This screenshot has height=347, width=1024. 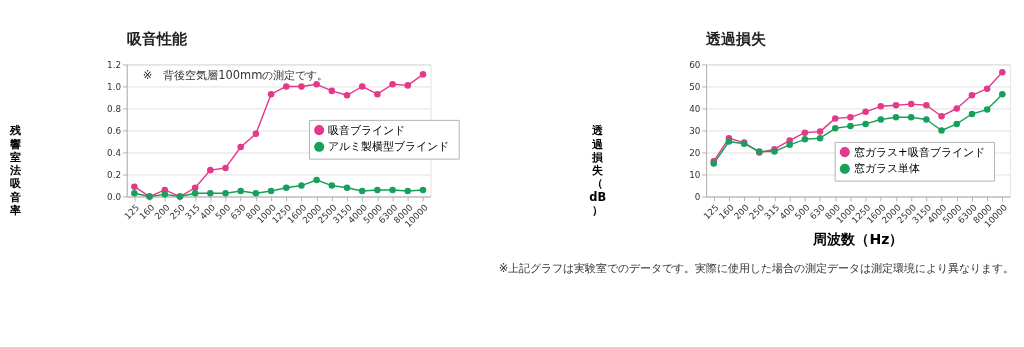 What do you see at coordinates (114, 152) in the screenshot?
I see `y-tick-label: 0.4` at bounding box center [114, 152].